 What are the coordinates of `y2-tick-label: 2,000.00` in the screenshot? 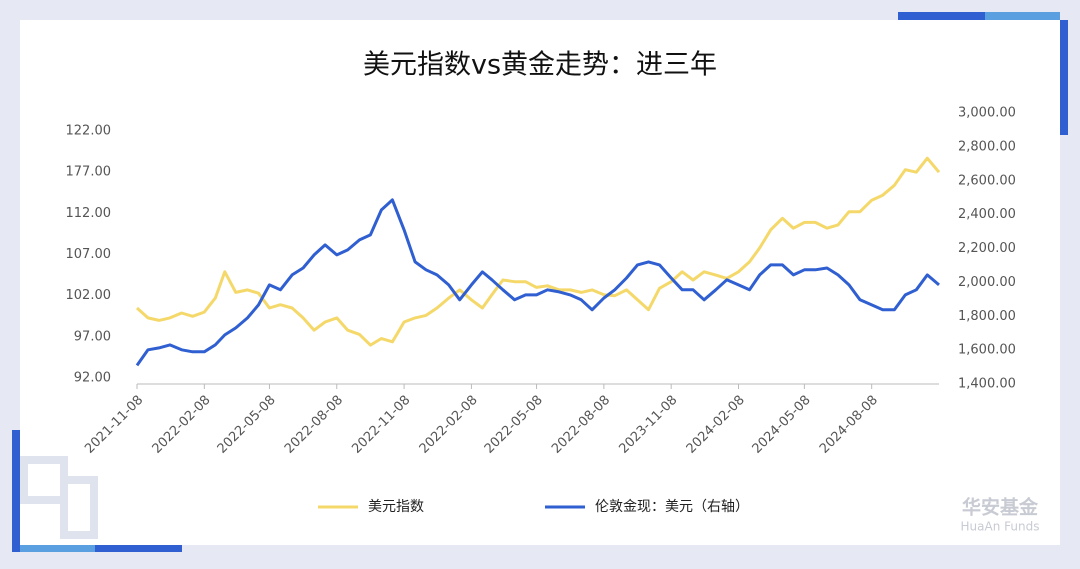 It's located at (987, 282).